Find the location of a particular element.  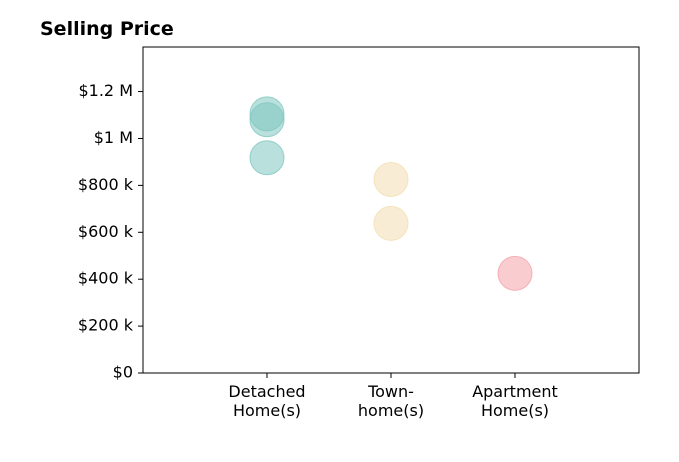

x-tick-label-line: Detached is located at coordinates (266, 391).